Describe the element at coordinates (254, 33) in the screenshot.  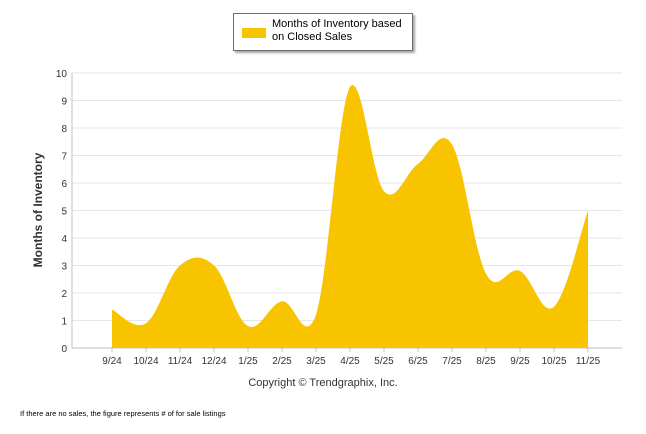
I see `legend-swatch` at that location.